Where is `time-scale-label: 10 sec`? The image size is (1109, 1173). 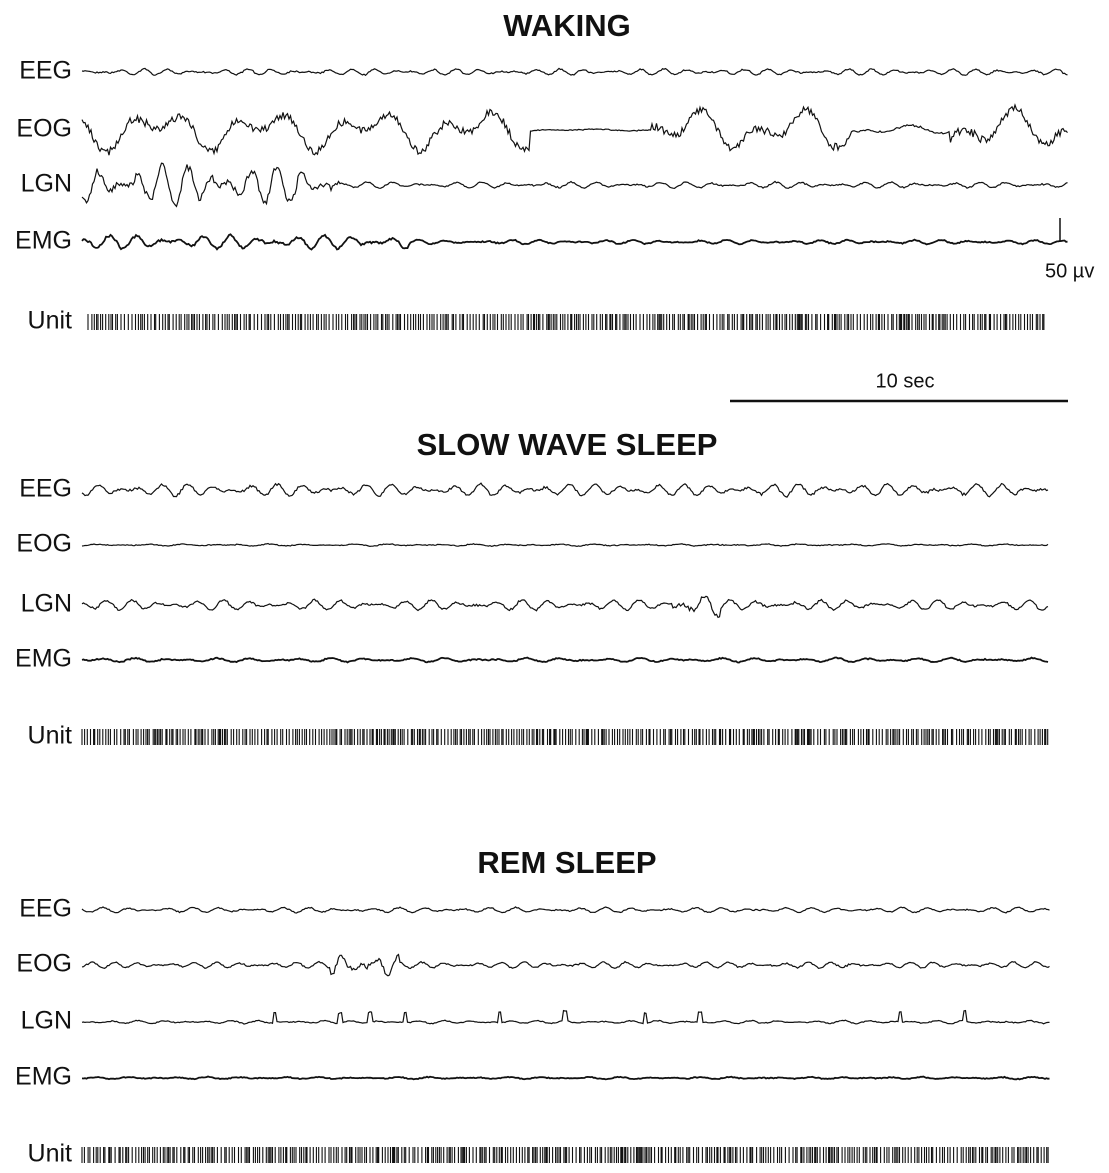 time-scale-label: 10 sec is located at coordinates (905, 381).